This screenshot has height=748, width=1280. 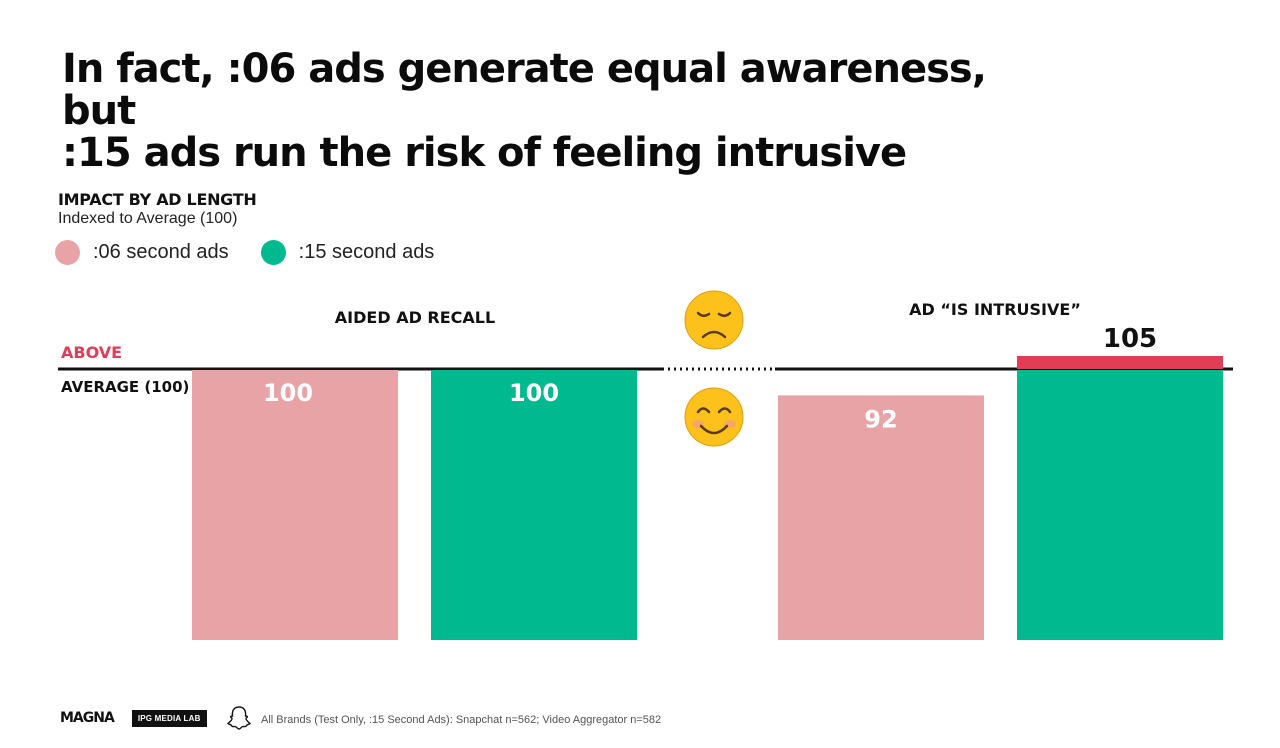 I want to click on value-label: 105, so click(x=1130, y=339).